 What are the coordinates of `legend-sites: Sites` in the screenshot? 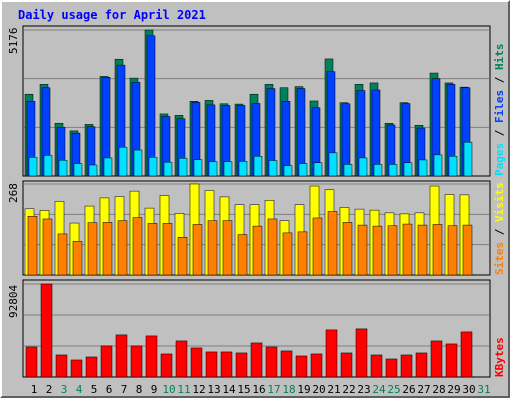 It's located at (499, 258).